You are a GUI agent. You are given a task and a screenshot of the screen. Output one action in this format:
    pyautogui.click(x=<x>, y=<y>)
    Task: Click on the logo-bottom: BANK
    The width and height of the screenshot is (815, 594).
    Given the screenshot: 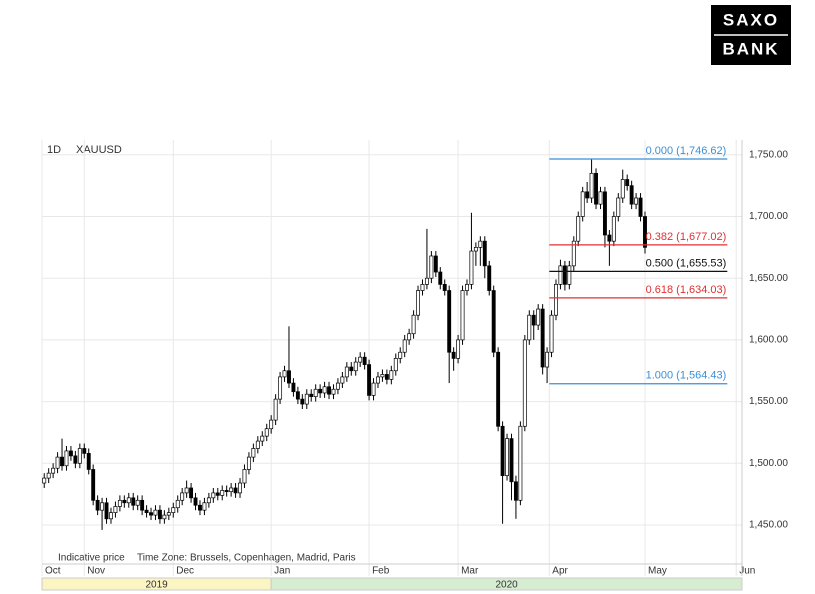 What is the action you would take?
    pyautogui.click(x=750, y=48)
    